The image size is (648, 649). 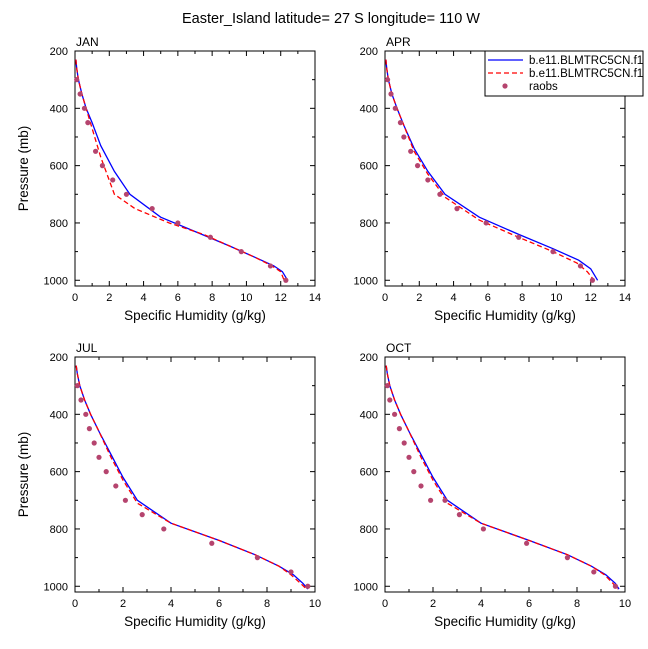 I want to click on x-axis-label: Specific Humidity (g/kg), so click(x=505, y=621).